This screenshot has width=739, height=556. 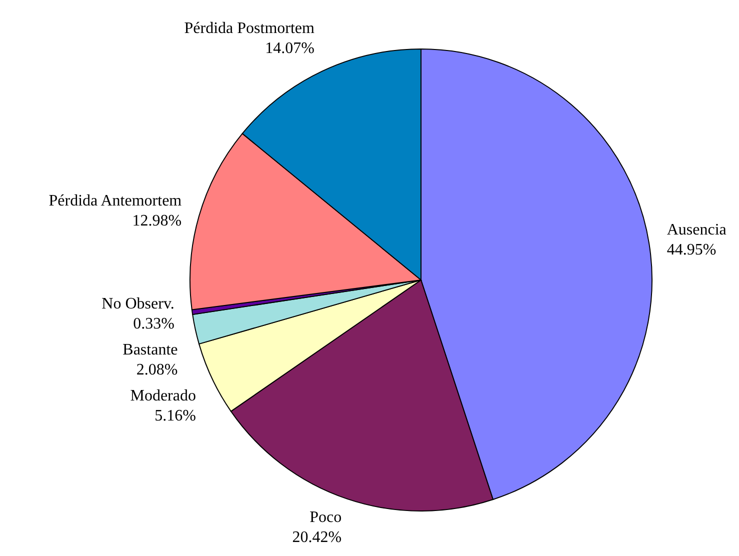 I want to click on data-label: 0.33%, so click(x=153, y=324).